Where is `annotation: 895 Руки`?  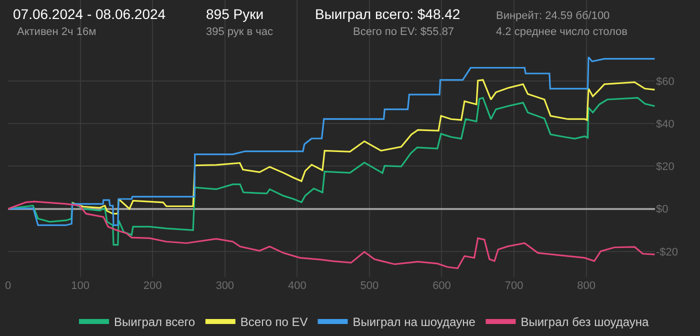 annotation: 895 Руки is located at coordinates (235, 14).